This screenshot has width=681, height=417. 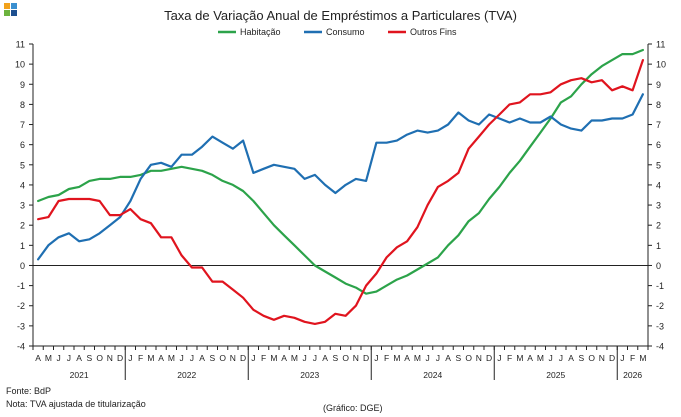 What do you see at coordinates (20, 45) in the screenshot?
I see `y-tick-label-left: 11` at bounding box center [20, 45].